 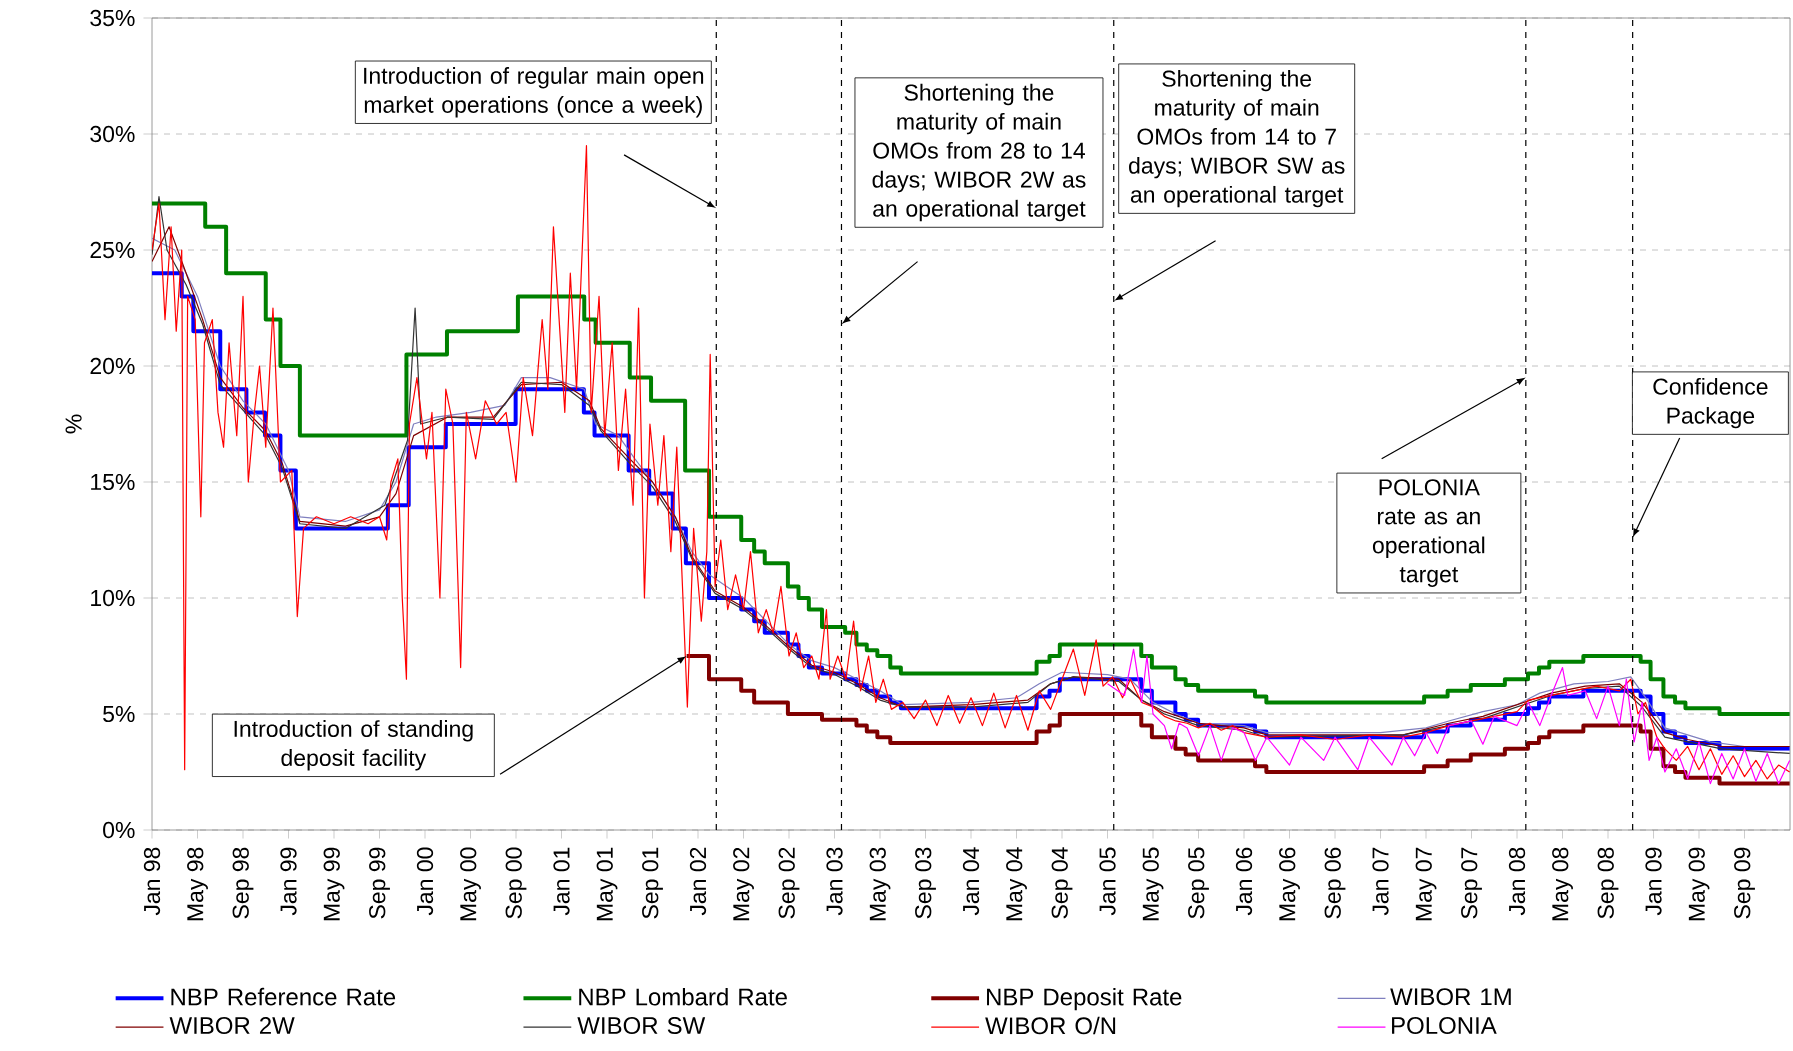 I want to click on ref-line-label: POLONIA rate as an operational target, so click(x=1428, y=533).